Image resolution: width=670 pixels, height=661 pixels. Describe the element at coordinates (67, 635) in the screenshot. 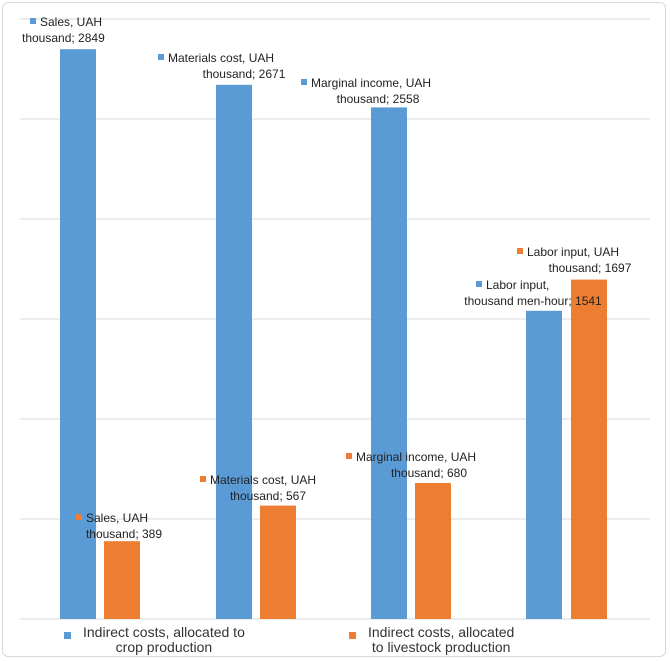

I see `legend-swatch-crop` at that location.